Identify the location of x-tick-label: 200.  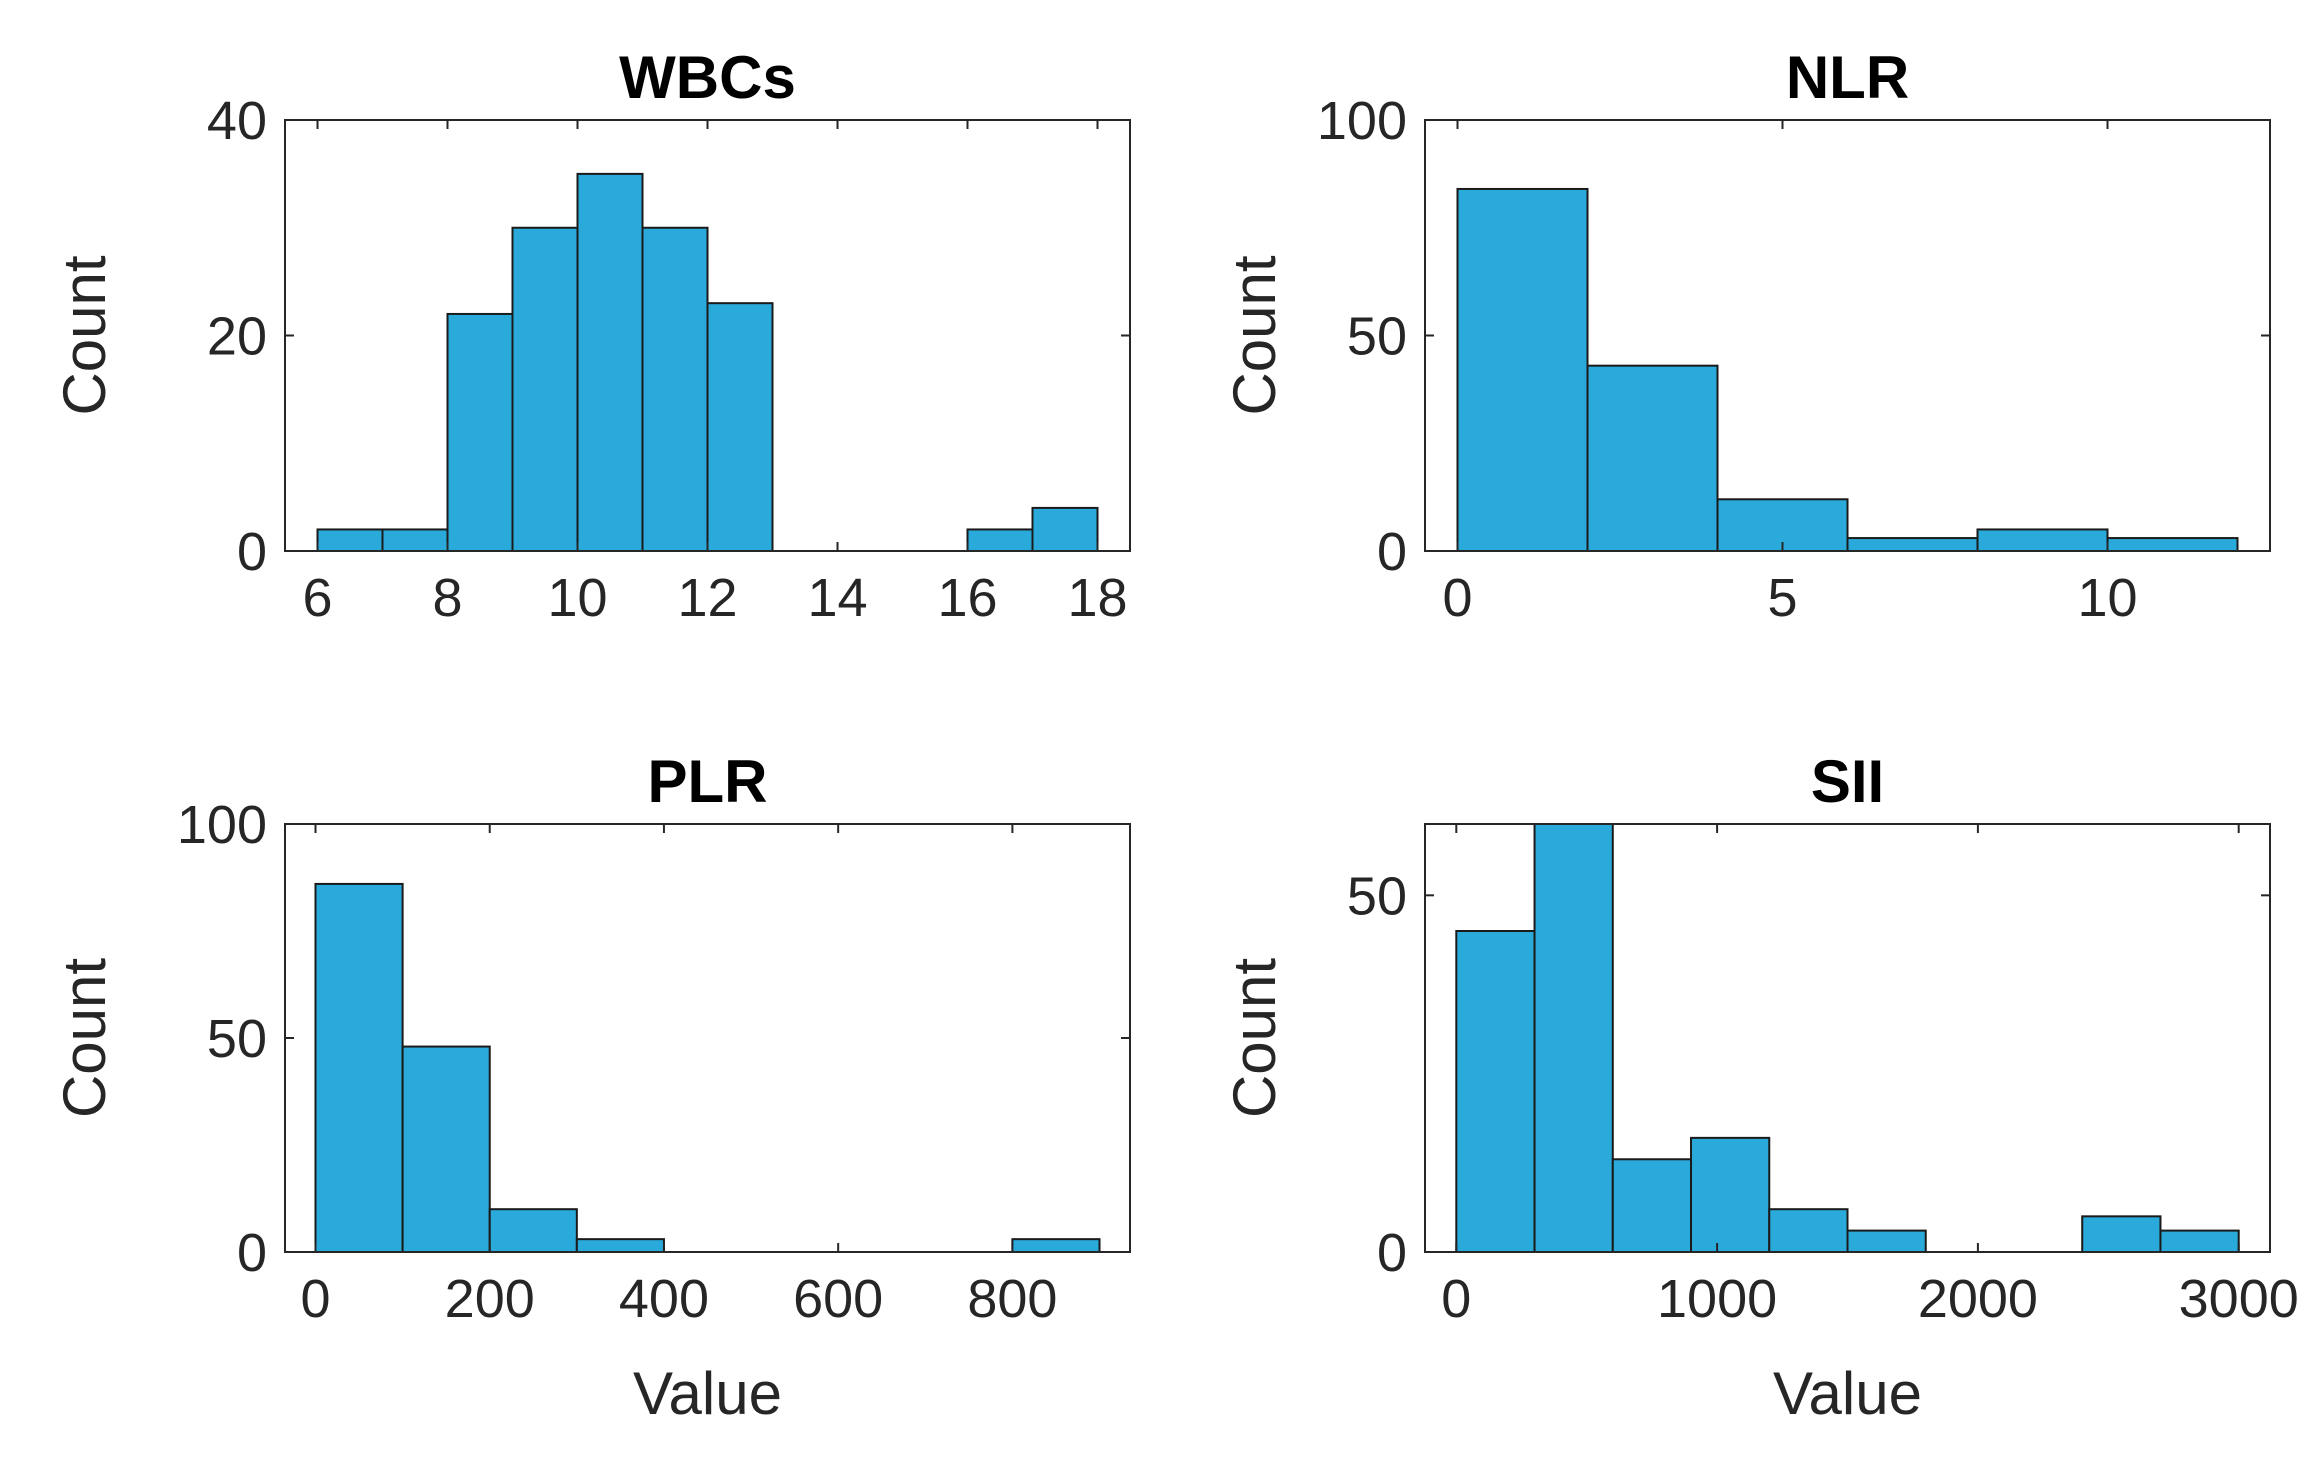
(490, 1299).